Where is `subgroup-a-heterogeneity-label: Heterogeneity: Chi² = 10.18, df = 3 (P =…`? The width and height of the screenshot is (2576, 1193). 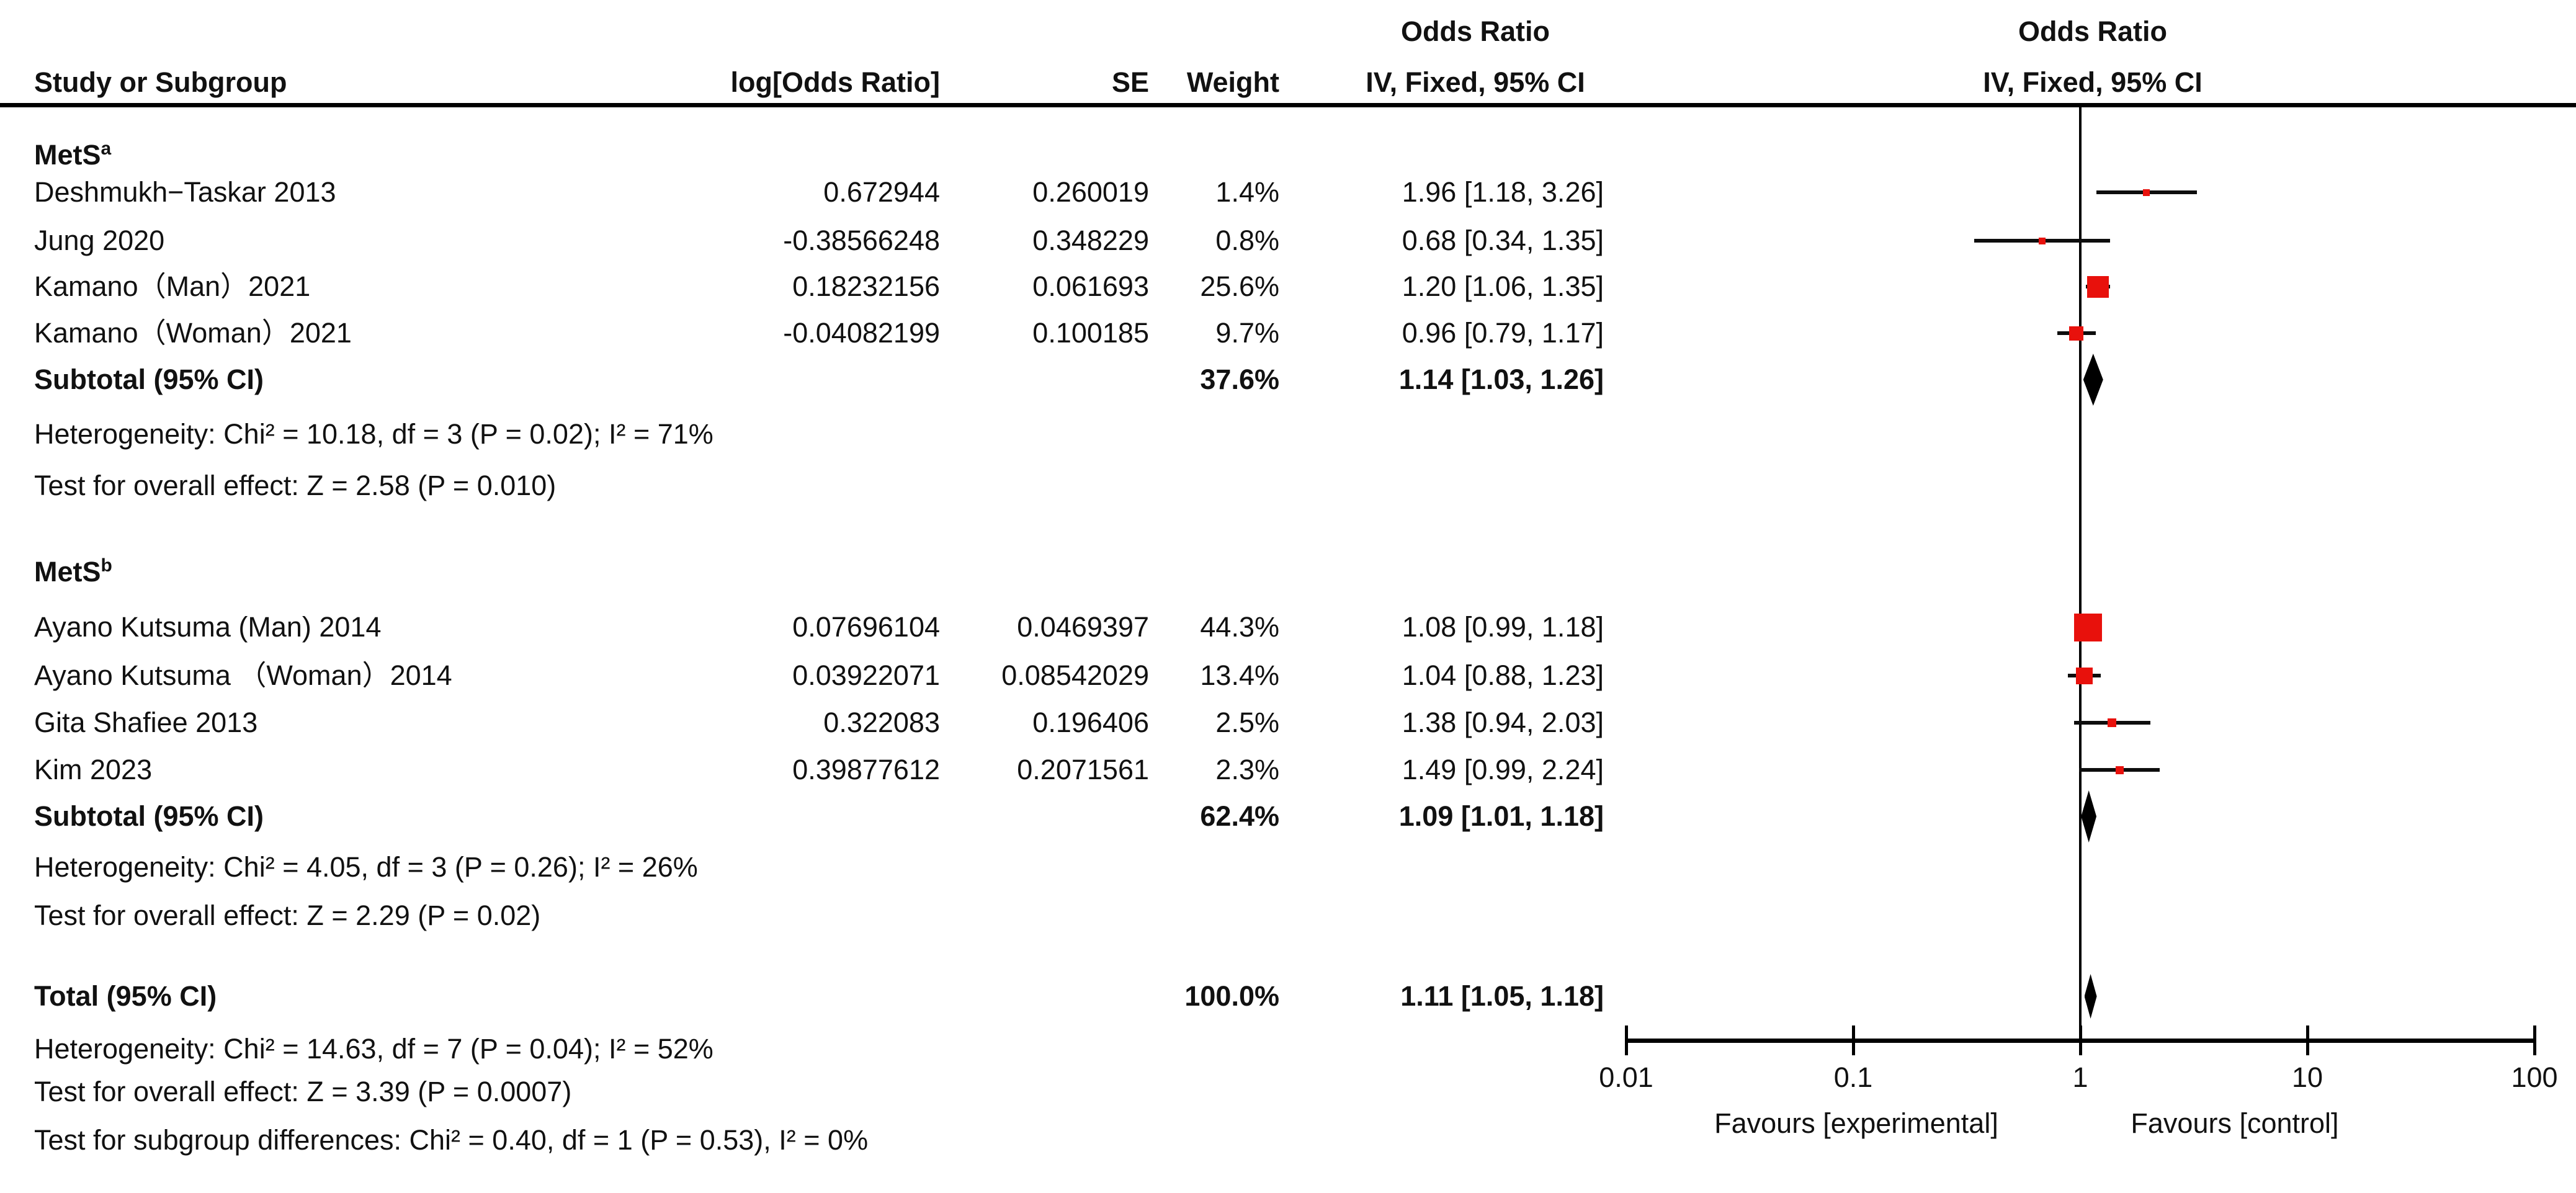
subgroup-a-heterogeneity-label: Heterogeneity: Chi² = 10.18, df = 3 (P =… is located at coordinates (373, 434).